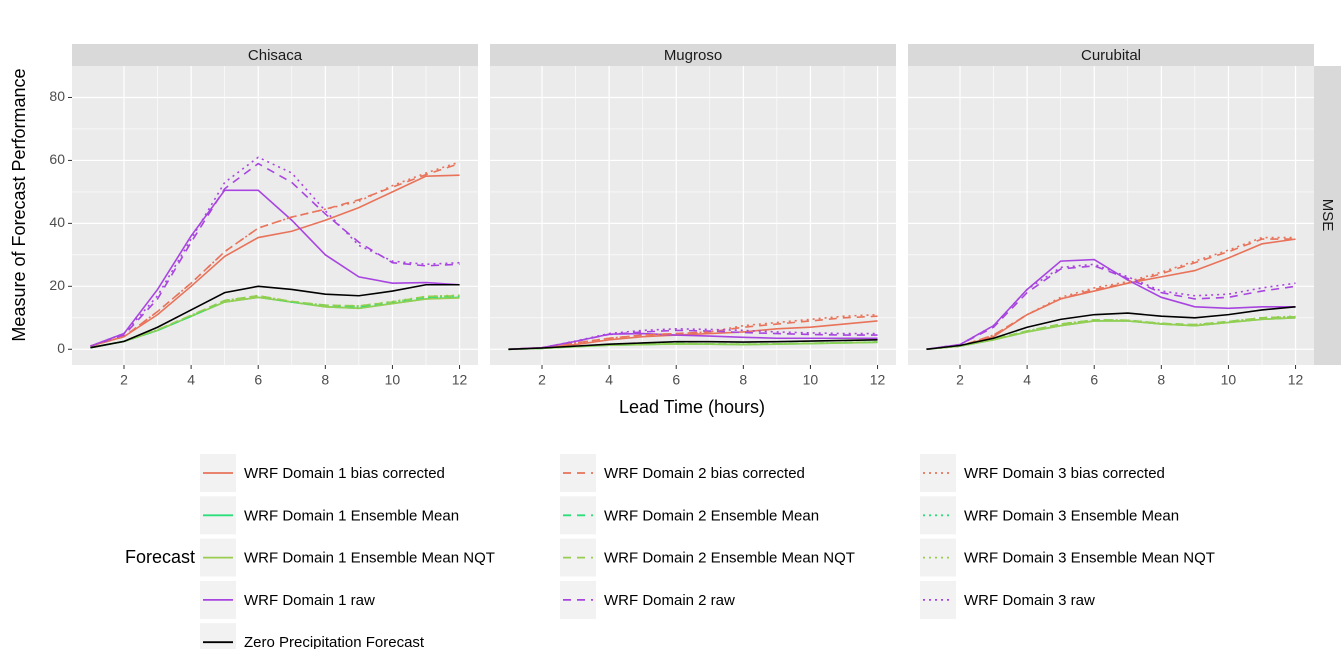  I want to click on y-axis-label: Measure of Forecast Performance, so click(19, 204).